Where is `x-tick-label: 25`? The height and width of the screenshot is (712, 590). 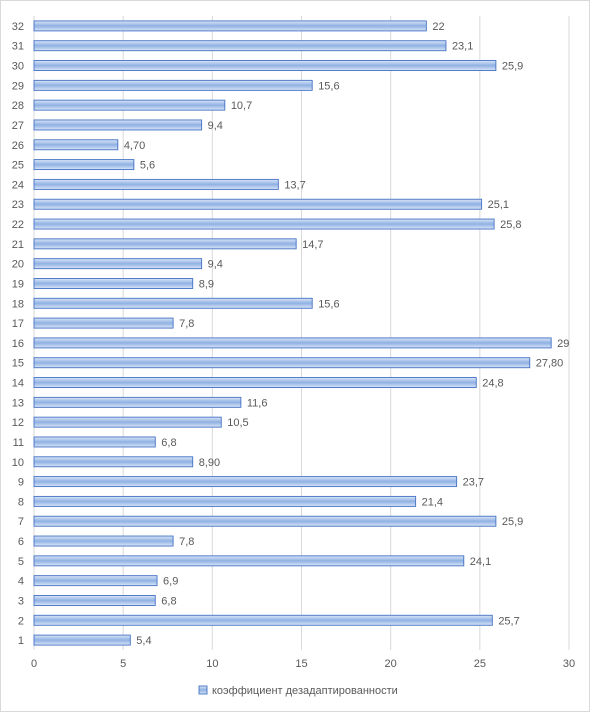
x-tick-label: 25 is located at coordinates (480, 664).